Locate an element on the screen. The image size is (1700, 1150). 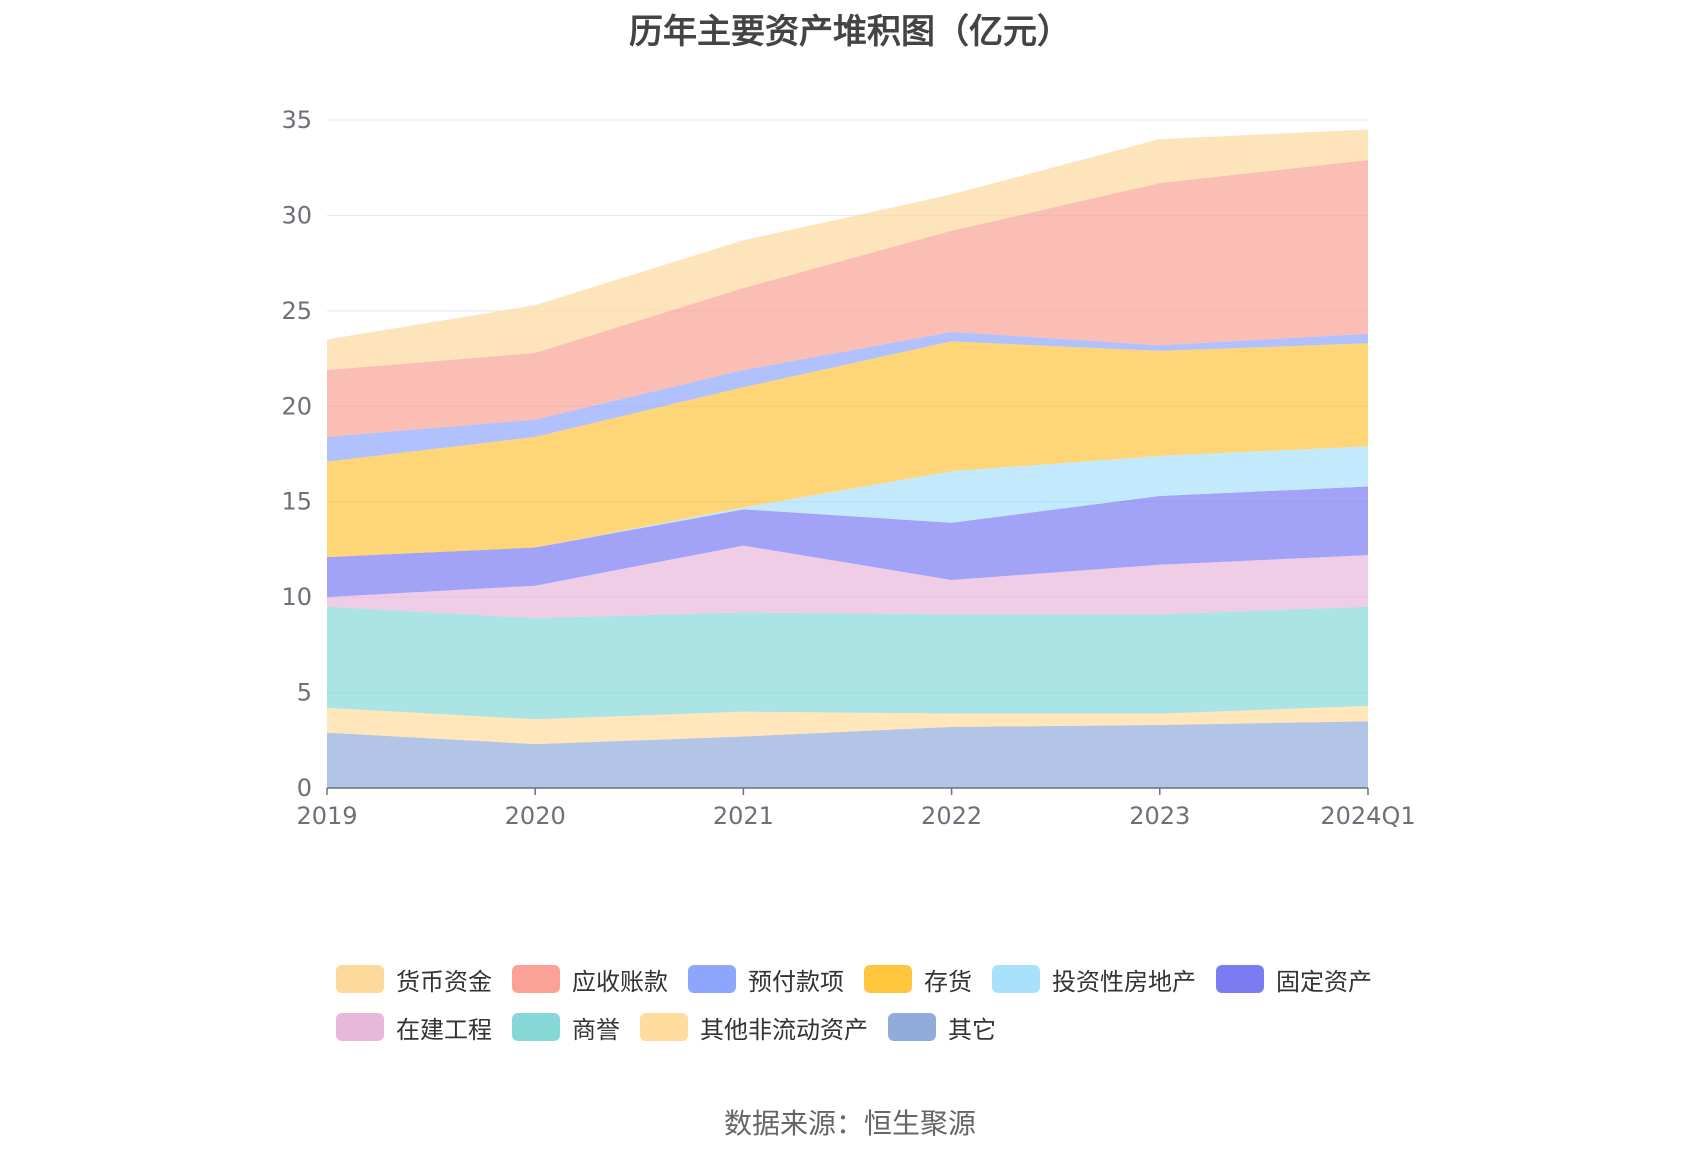
x-tick-label: 2023 is located at coordinates (1159, 816).